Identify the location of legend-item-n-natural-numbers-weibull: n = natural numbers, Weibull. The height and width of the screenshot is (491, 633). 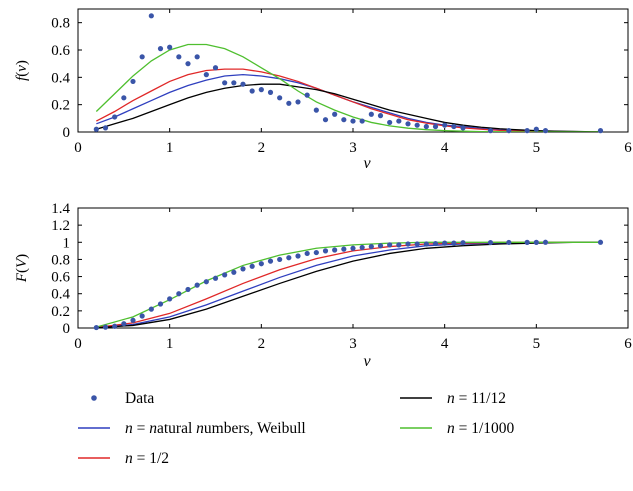
(192, 428).